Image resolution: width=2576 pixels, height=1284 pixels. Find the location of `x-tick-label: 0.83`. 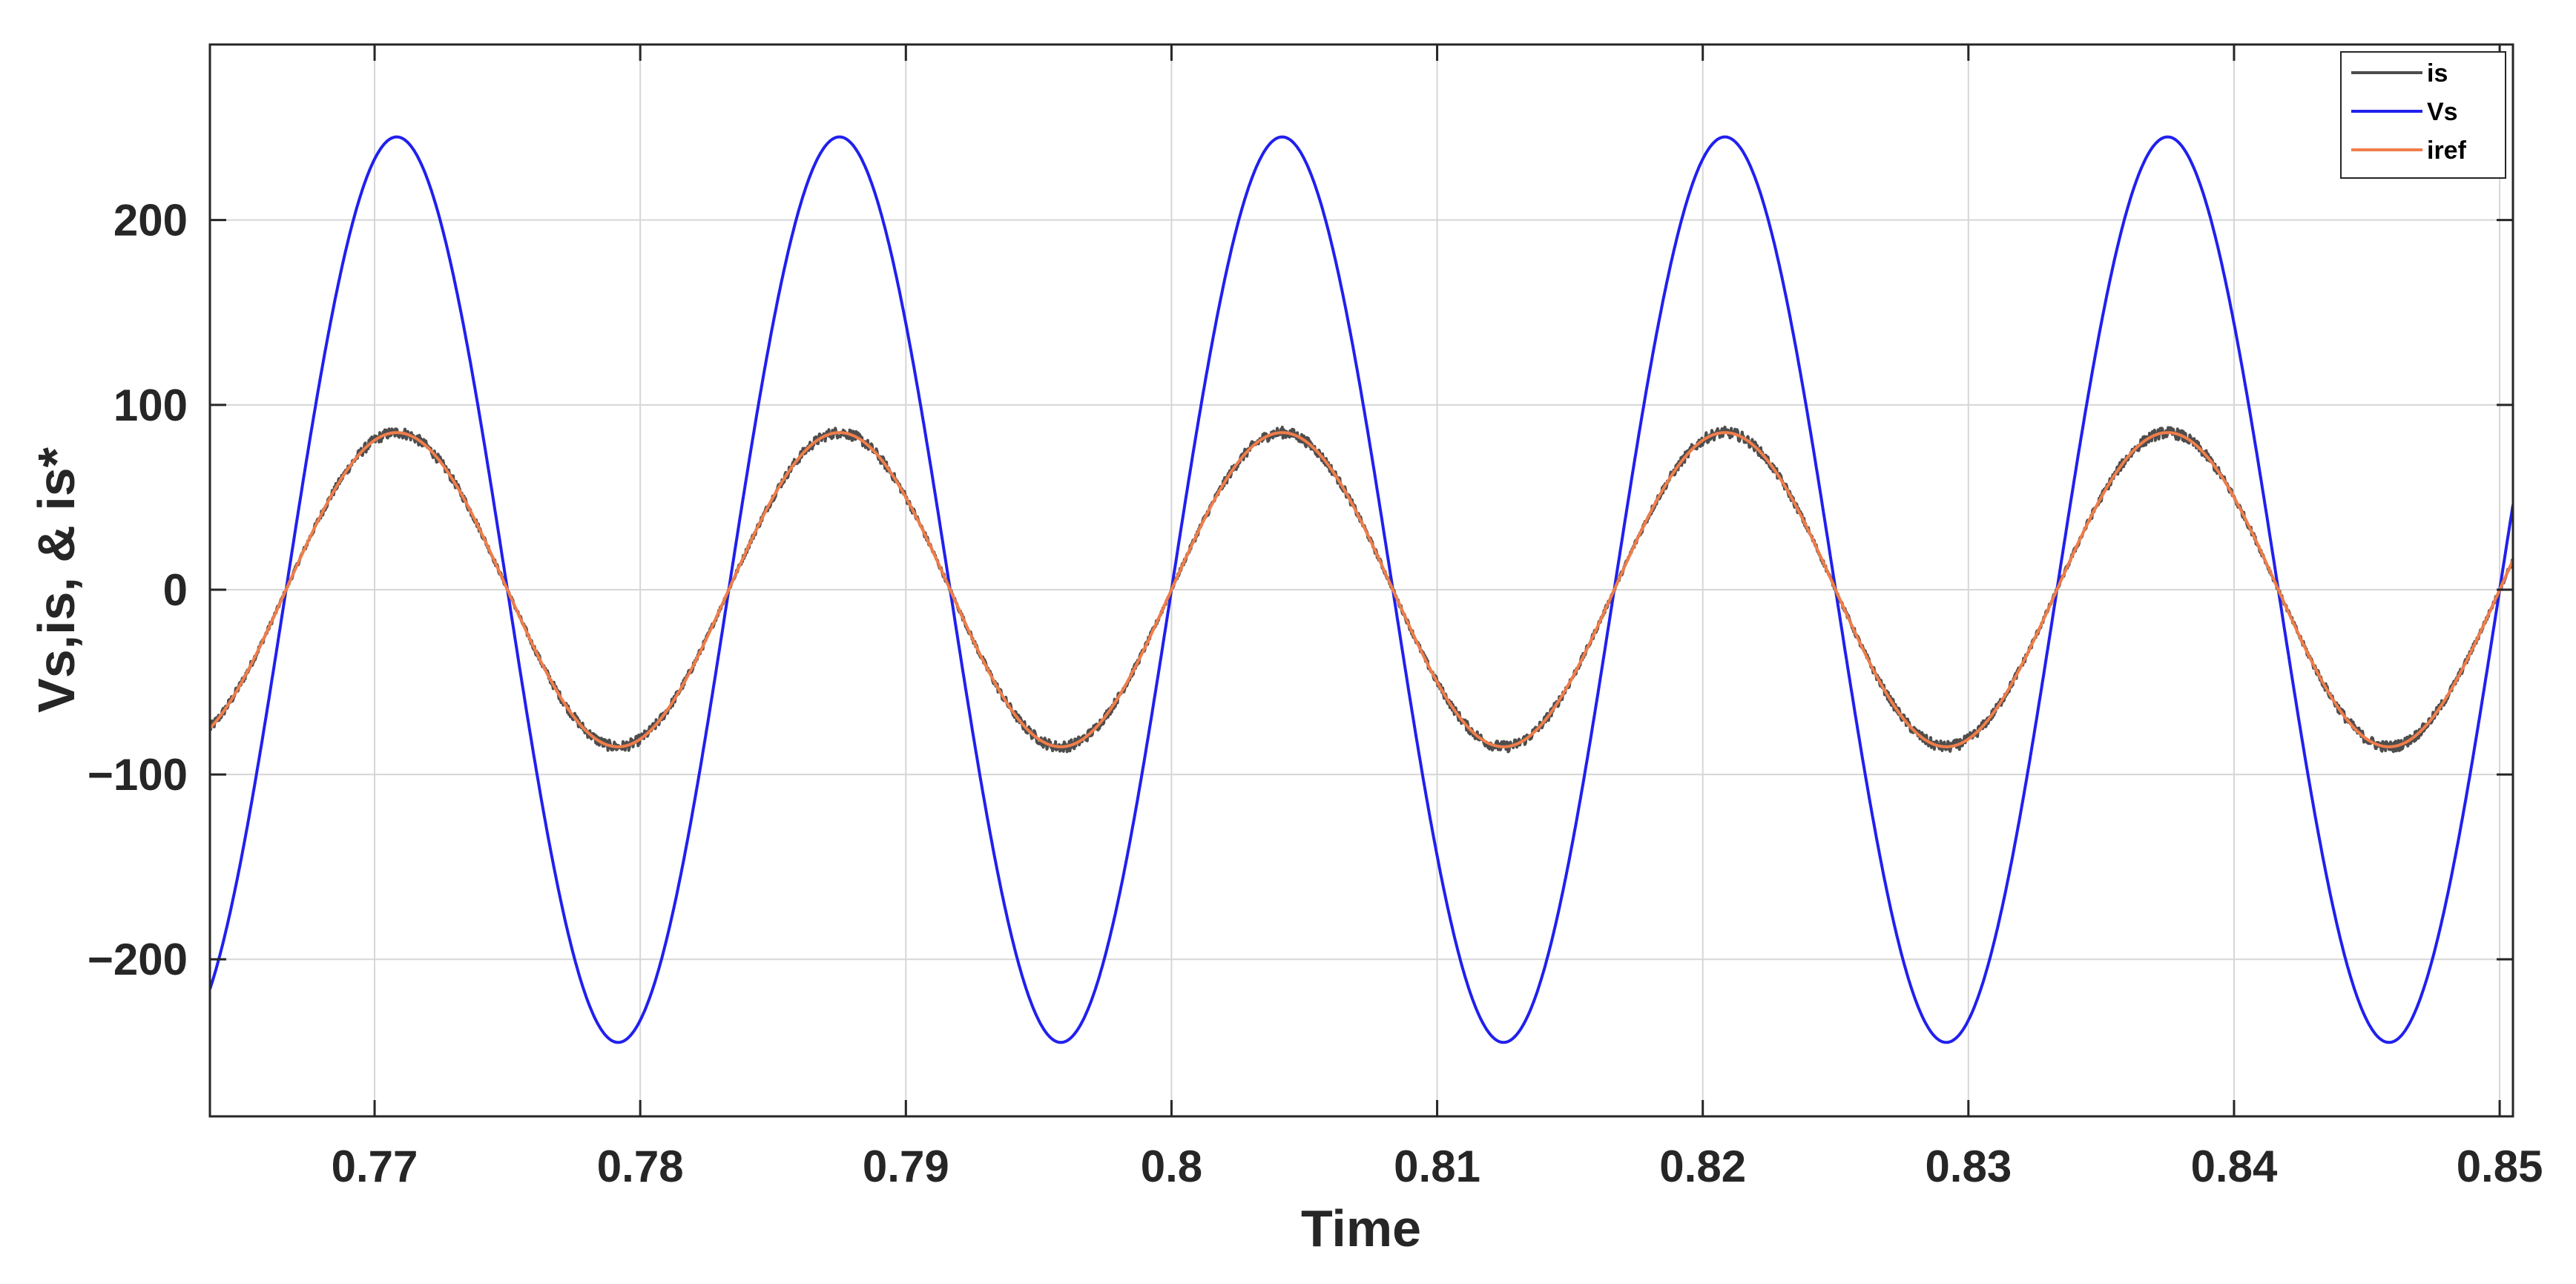

x-tick-label: 0.83 is located at coordinates (1969, 1166).